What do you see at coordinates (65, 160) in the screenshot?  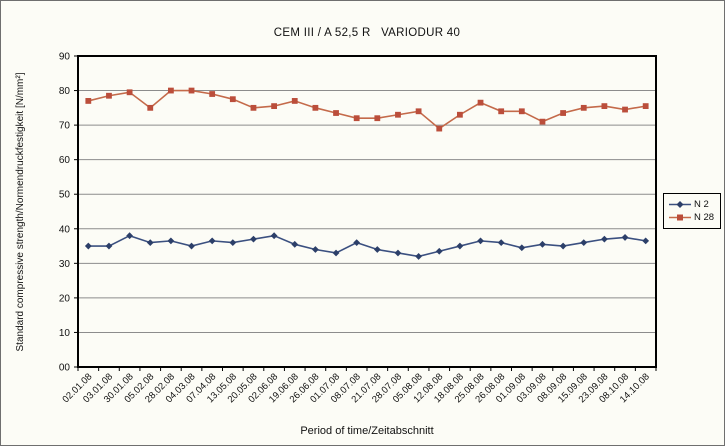 I see `y-tick-label: 60` at bounding box center [65, 160].